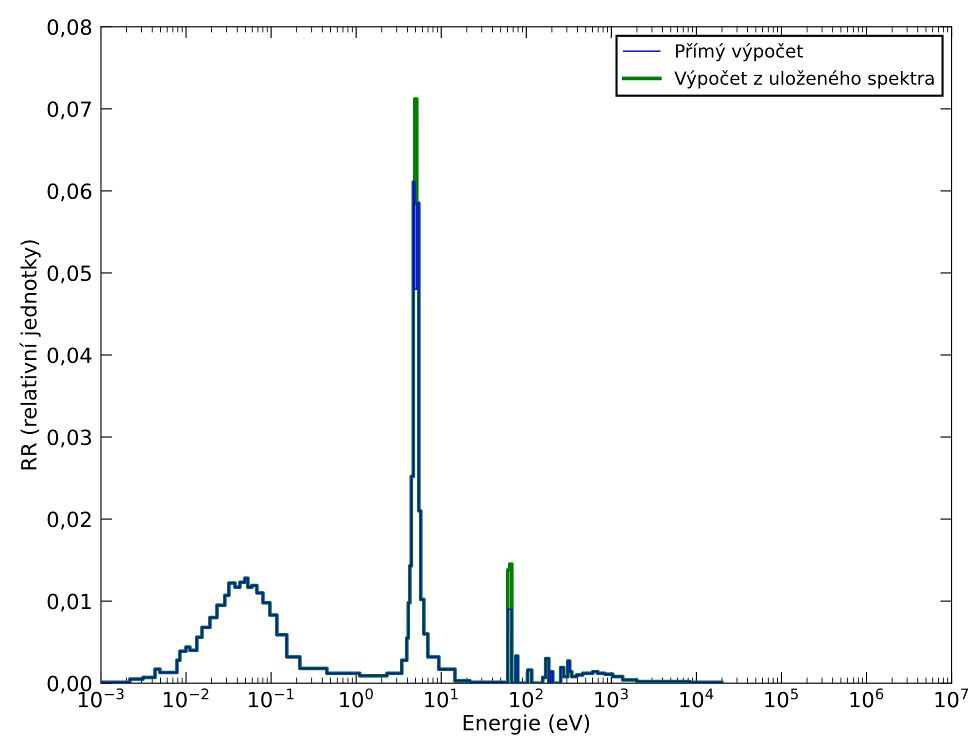 The image size is (971, 745). What do you see at coordinates (441, 698) in the screenshot?
I see `x-tick-label: 10$^{1}$` at bounding box center [441, 698].